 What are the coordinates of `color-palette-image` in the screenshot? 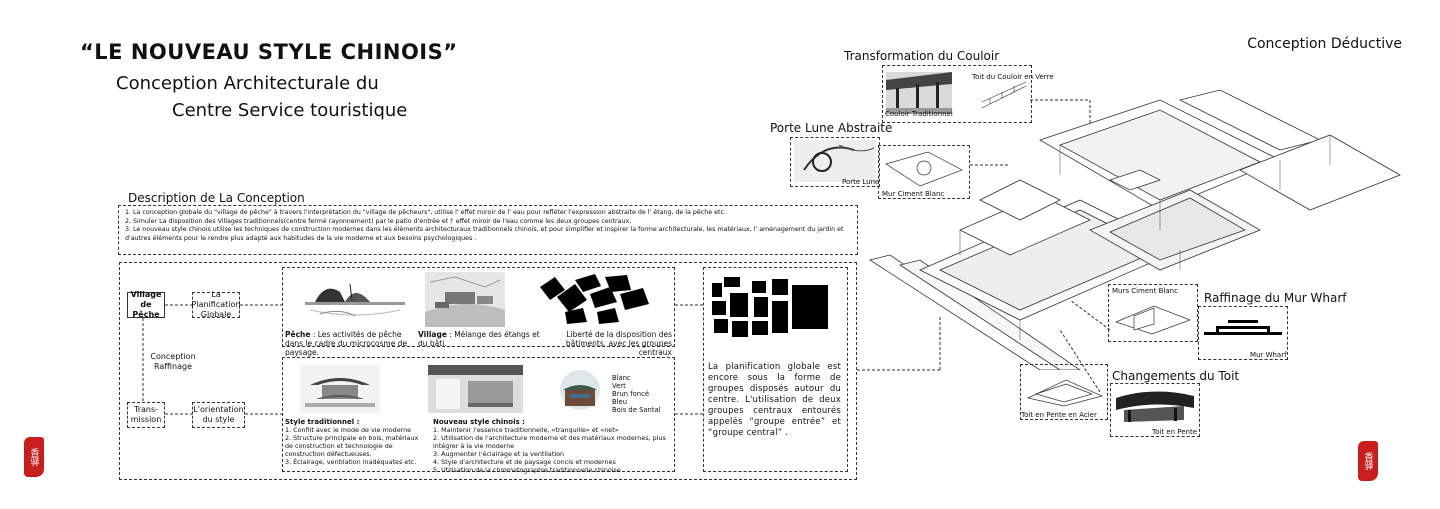 It's located at (580, 390).